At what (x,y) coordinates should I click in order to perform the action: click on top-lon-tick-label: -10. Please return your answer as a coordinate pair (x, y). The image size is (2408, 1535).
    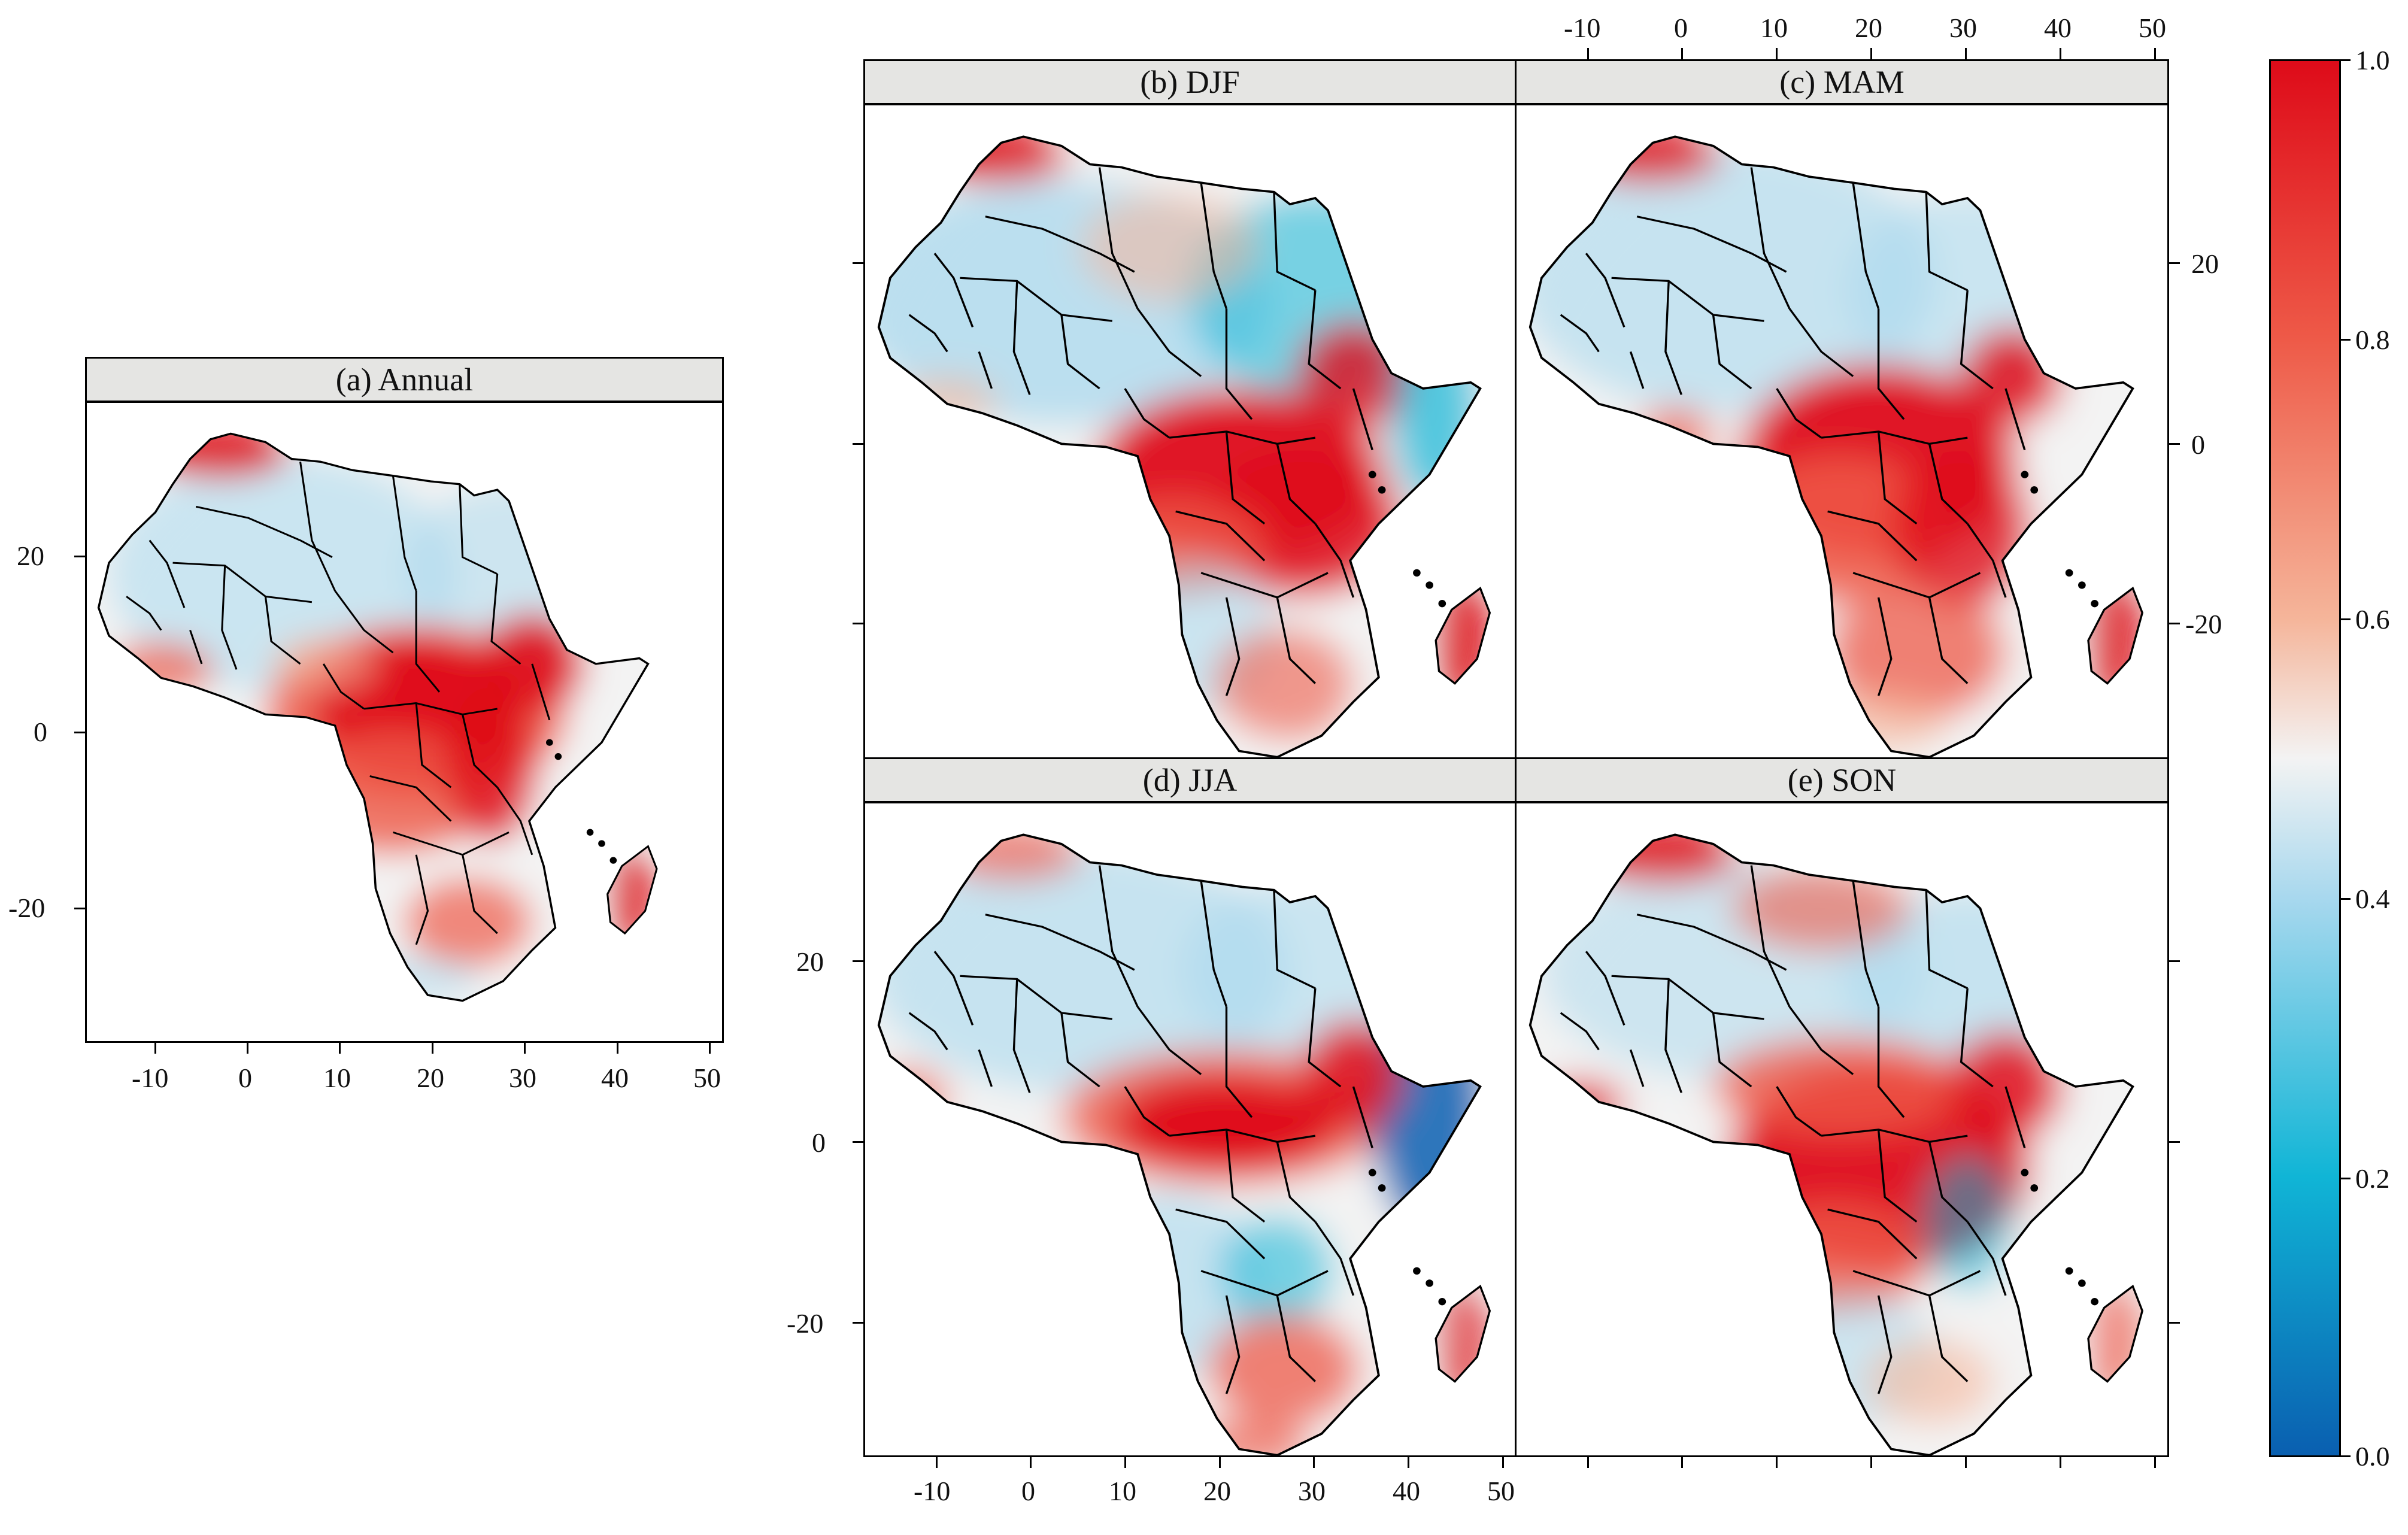
    Looking at the image, I should click on (1582, 28).